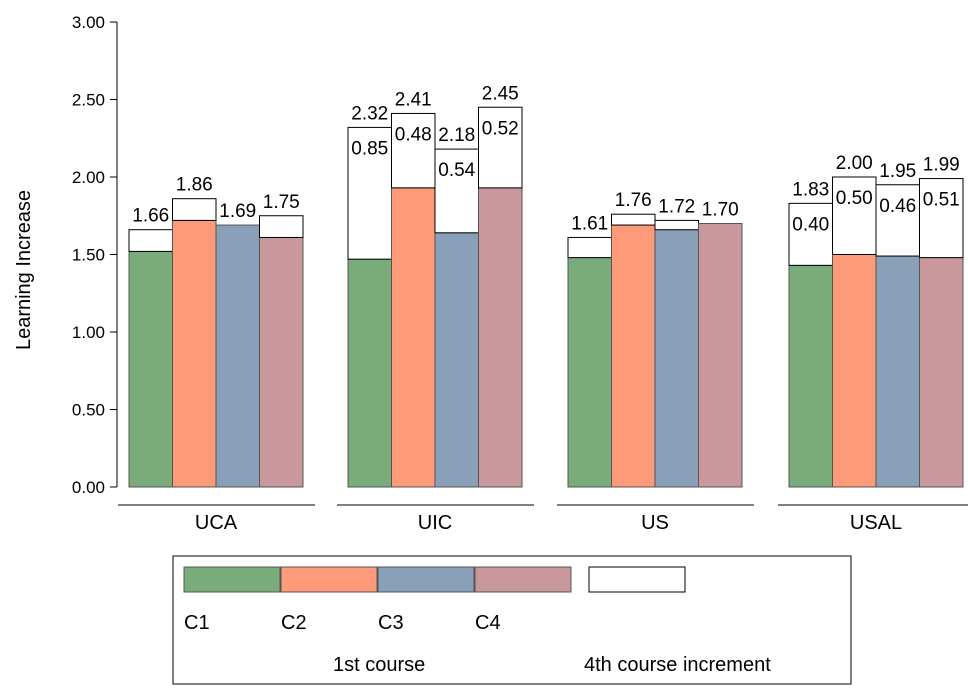  I want to click on y-tick-label: 0.50, so click(88, 410).